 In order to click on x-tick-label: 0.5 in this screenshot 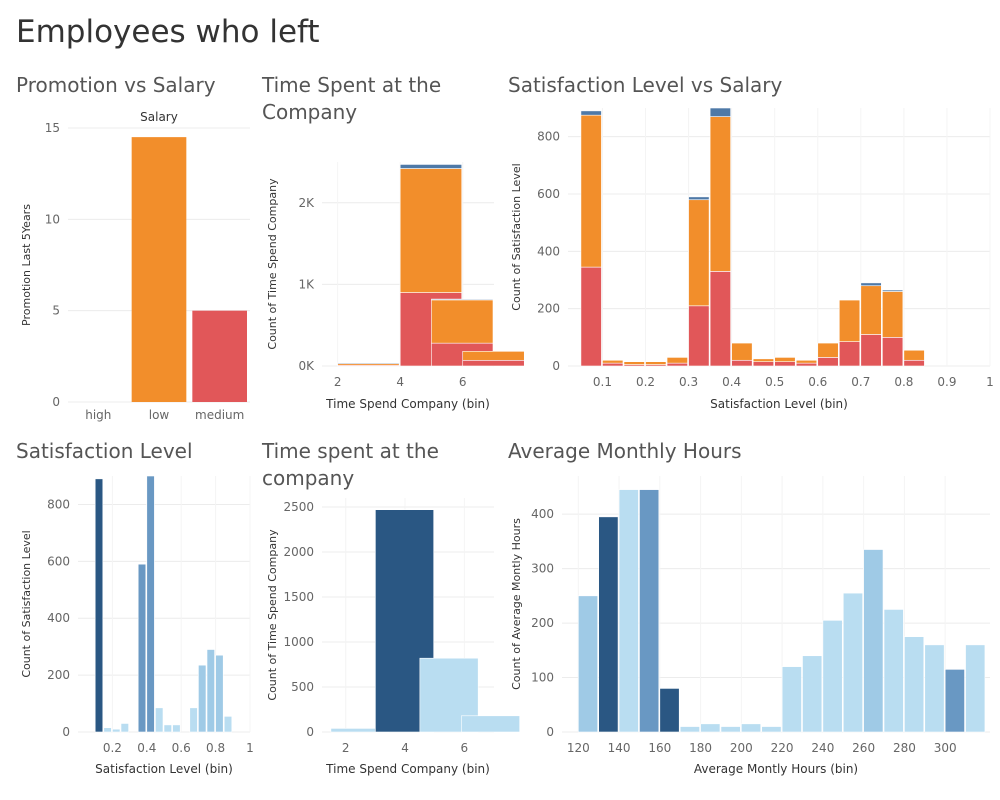, I will do `click(774, 382)`.